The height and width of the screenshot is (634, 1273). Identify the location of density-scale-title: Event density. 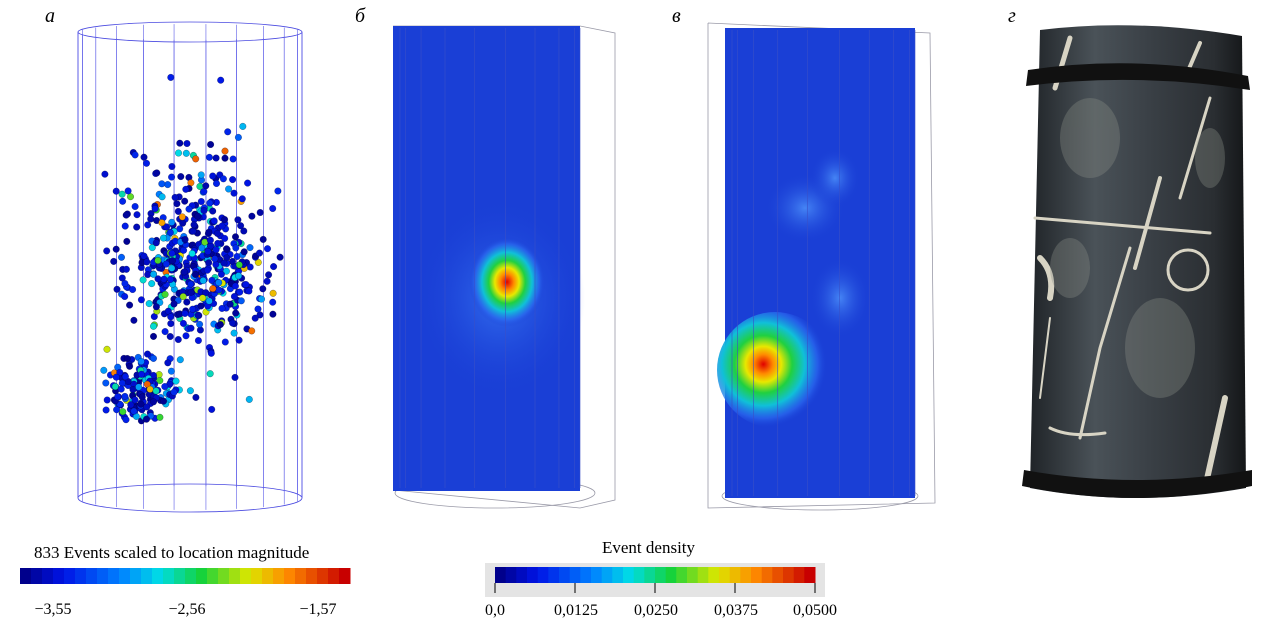
(649, 547).